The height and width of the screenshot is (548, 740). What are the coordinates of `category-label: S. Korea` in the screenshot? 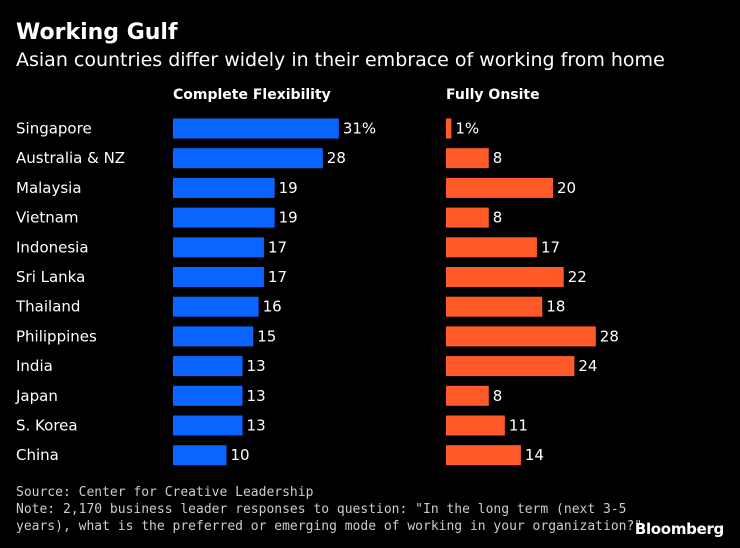 It's located at (47, 426).